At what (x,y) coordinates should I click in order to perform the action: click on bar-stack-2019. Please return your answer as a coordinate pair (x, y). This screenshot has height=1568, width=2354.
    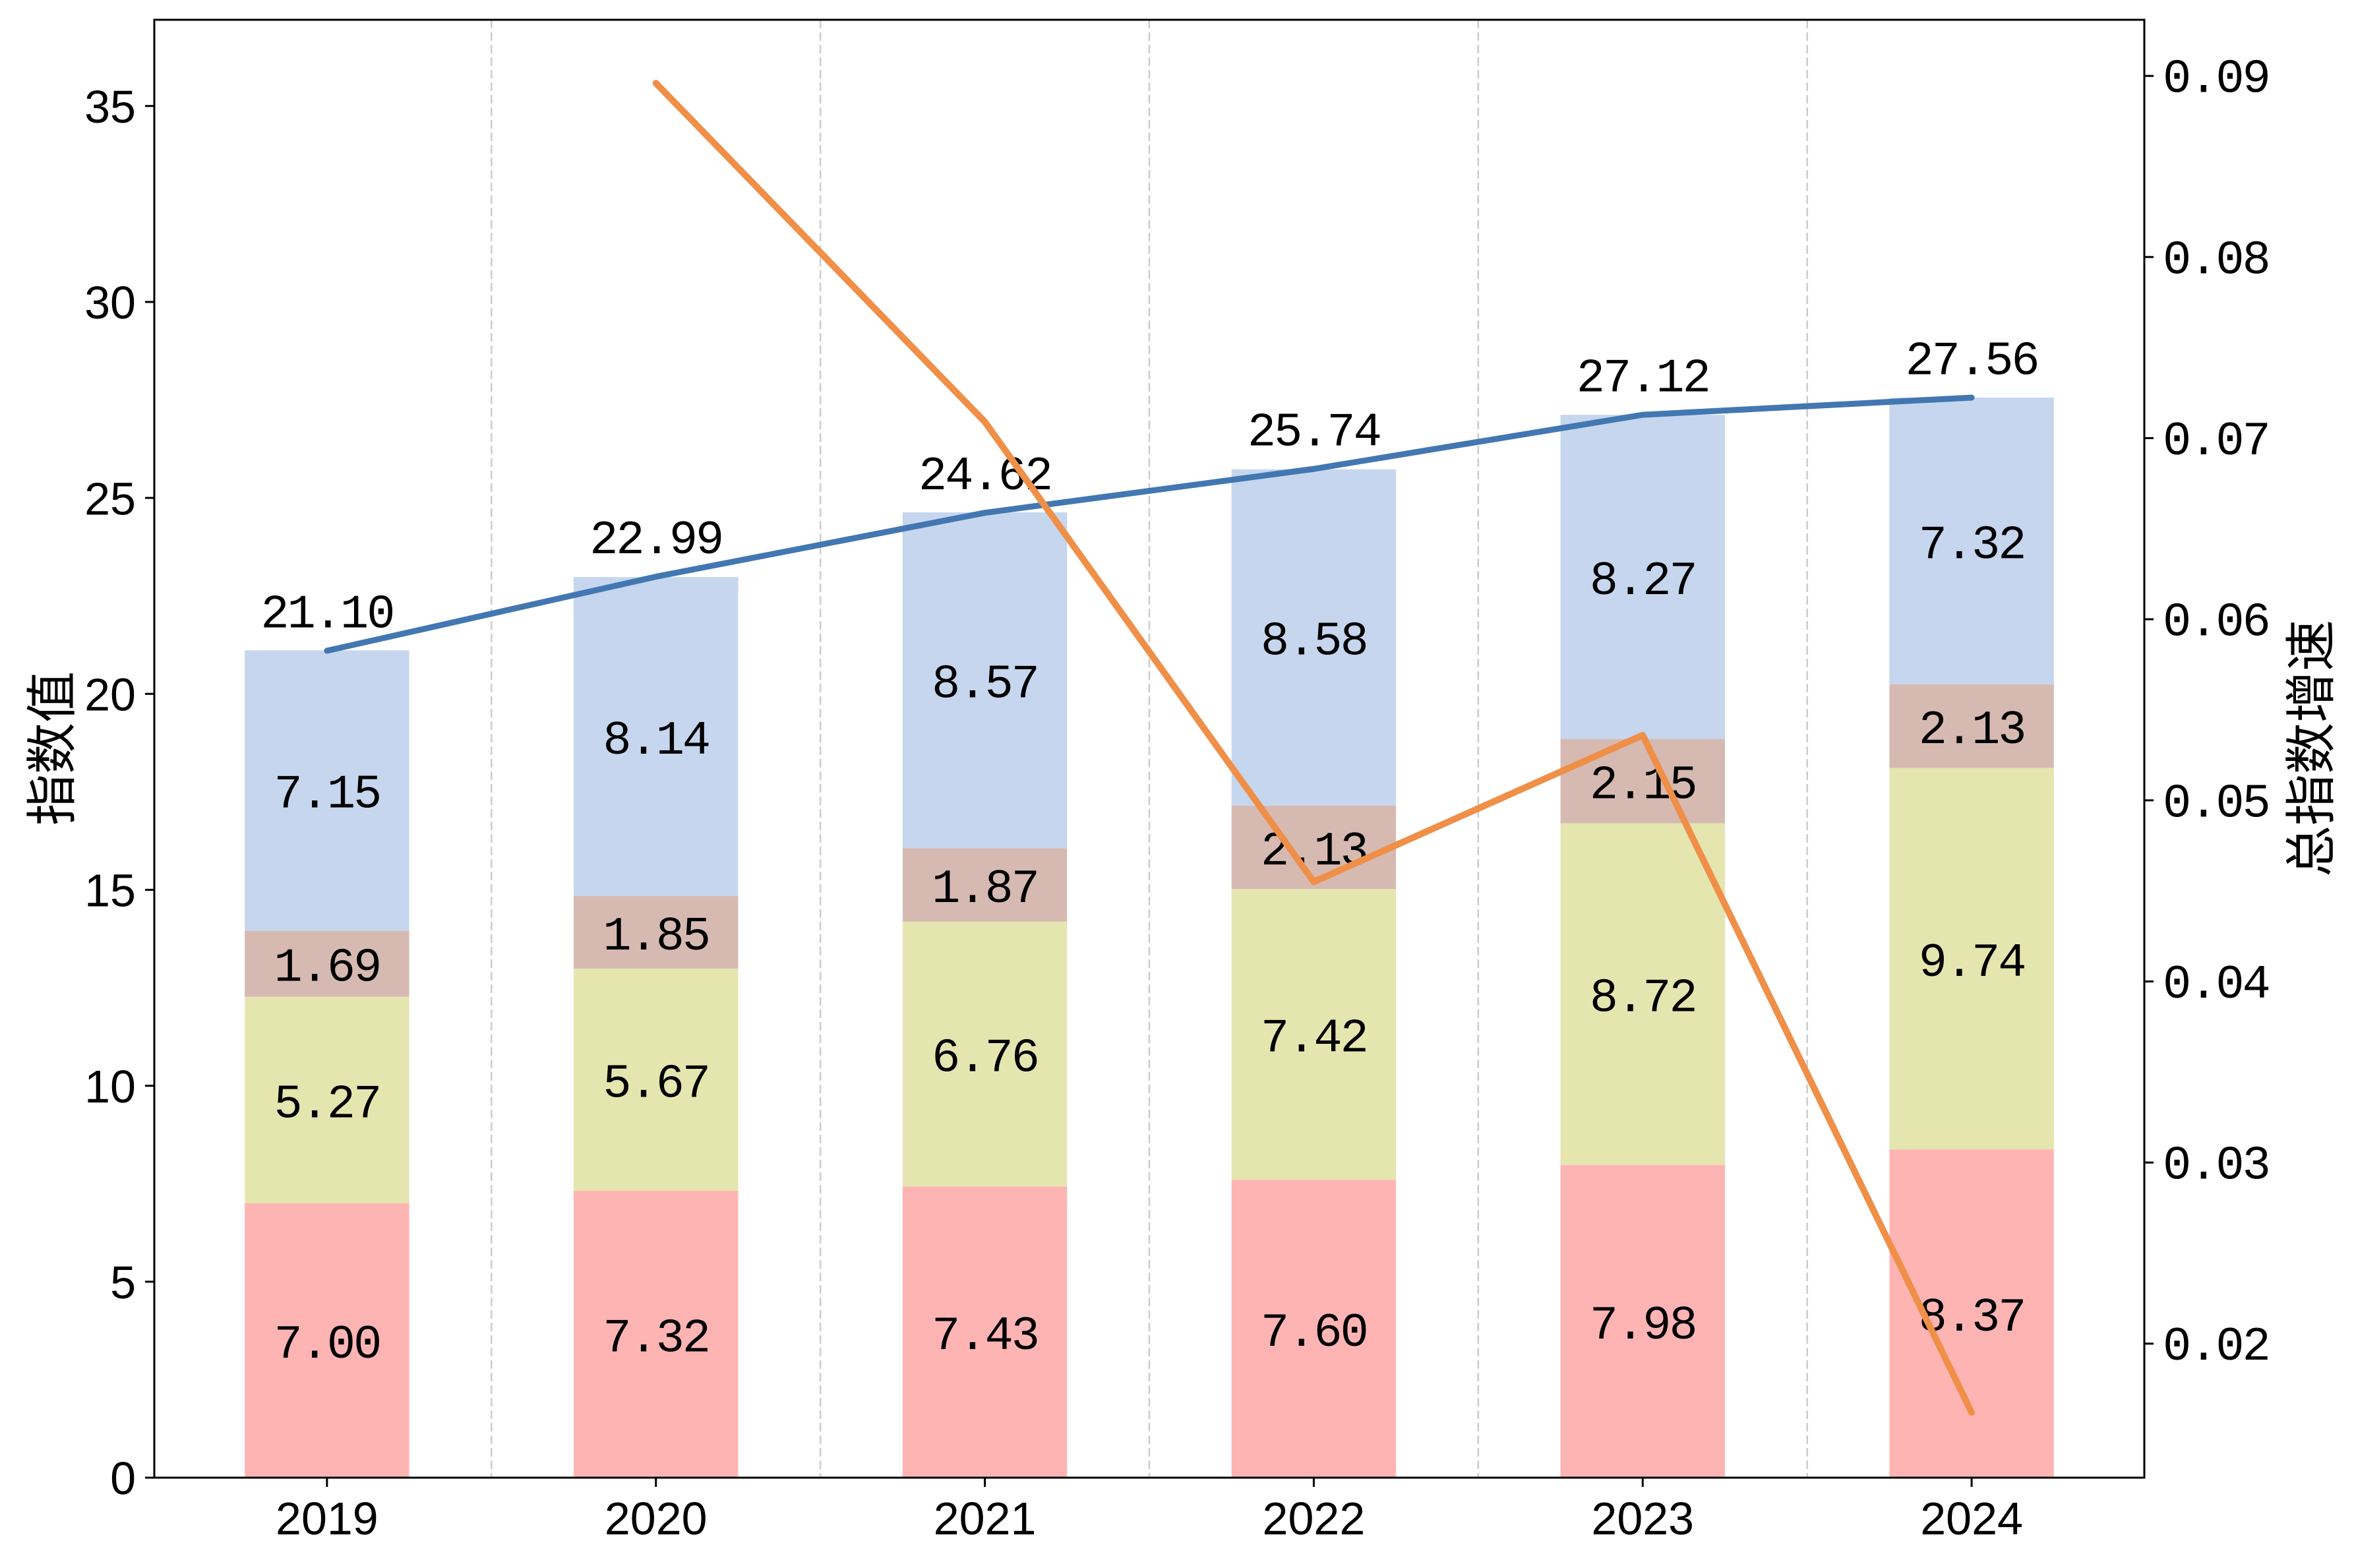
    Looking at the image, I should click on (327, 1064).